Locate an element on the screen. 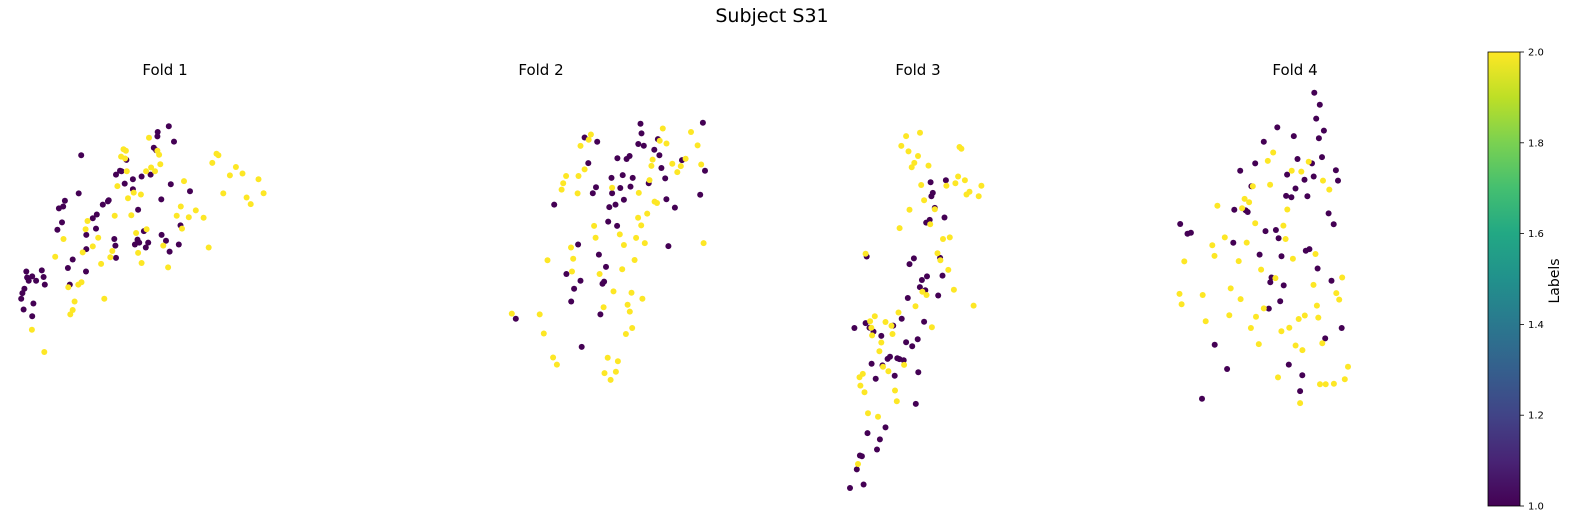 Image resolution: width=1593 pixels, height=527 pixels. colorbar-tick-label: 1.4 is located at coordinates (1536, 325).